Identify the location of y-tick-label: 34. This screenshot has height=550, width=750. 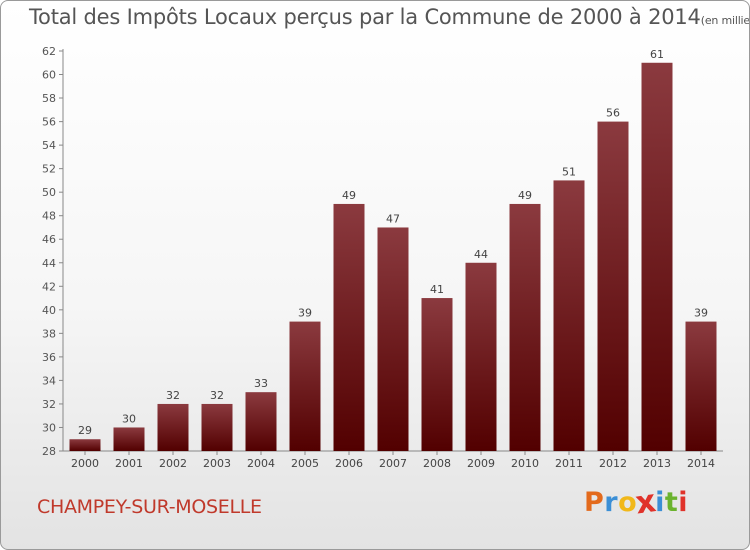
(49, 380).